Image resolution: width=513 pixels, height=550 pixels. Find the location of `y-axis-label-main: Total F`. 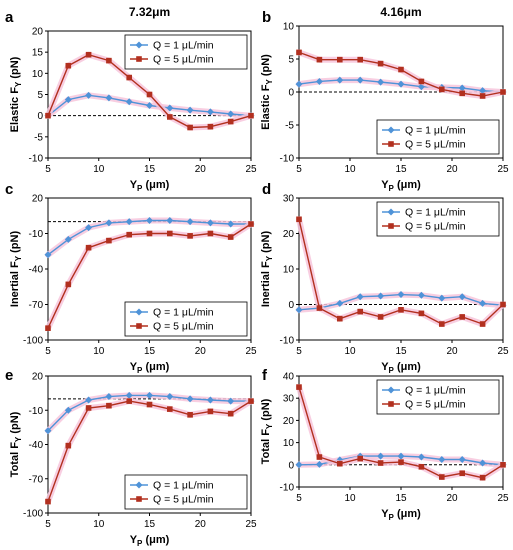

y-axis-label-main: Total F is located at coordinates (15, 460).